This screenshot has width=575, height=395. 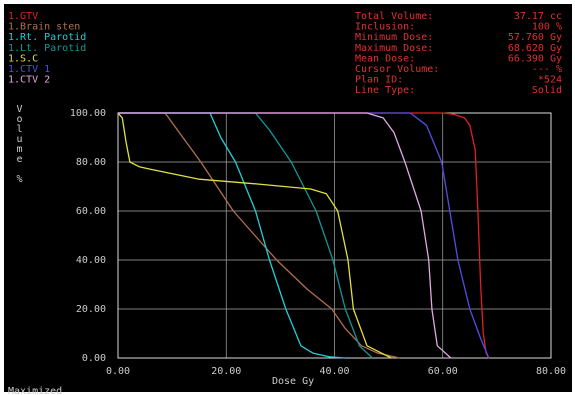 I want to click on info-label: Plan ID:, so click(x=379, y=80).